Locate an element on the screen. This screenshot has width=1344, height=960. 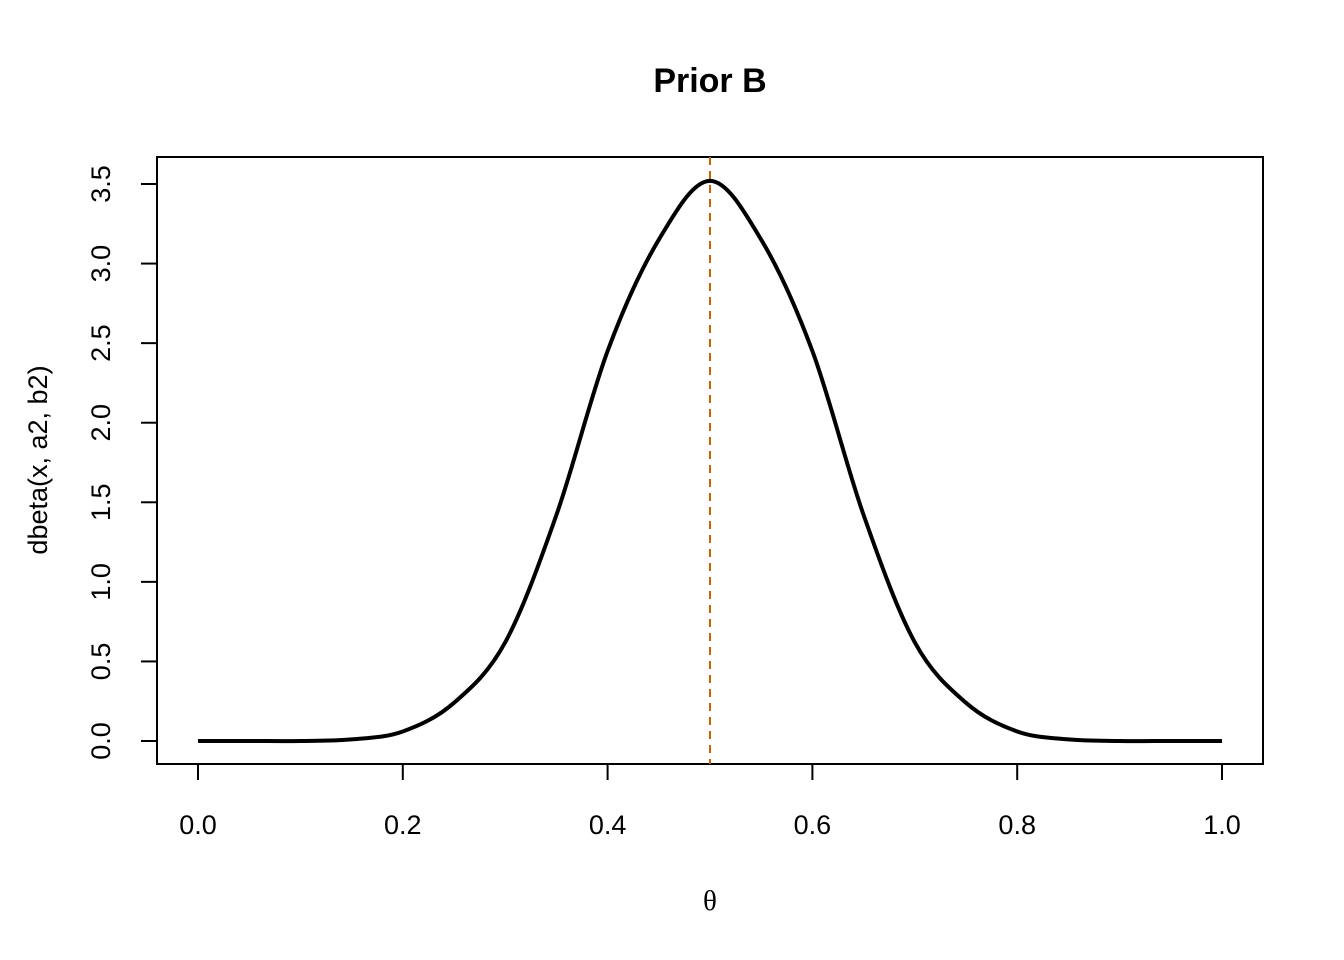
y-tick-label: 1.0 is located at coordinates (101, 582).